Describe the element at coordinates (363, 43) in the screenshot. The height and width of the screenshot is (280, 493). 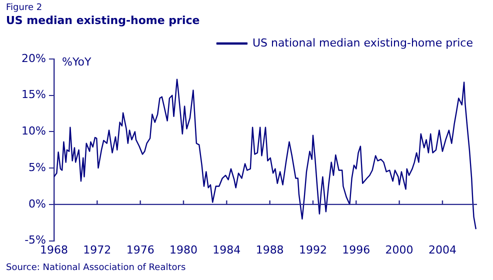
I see `legend-label: US national median existing-home price` at that location.